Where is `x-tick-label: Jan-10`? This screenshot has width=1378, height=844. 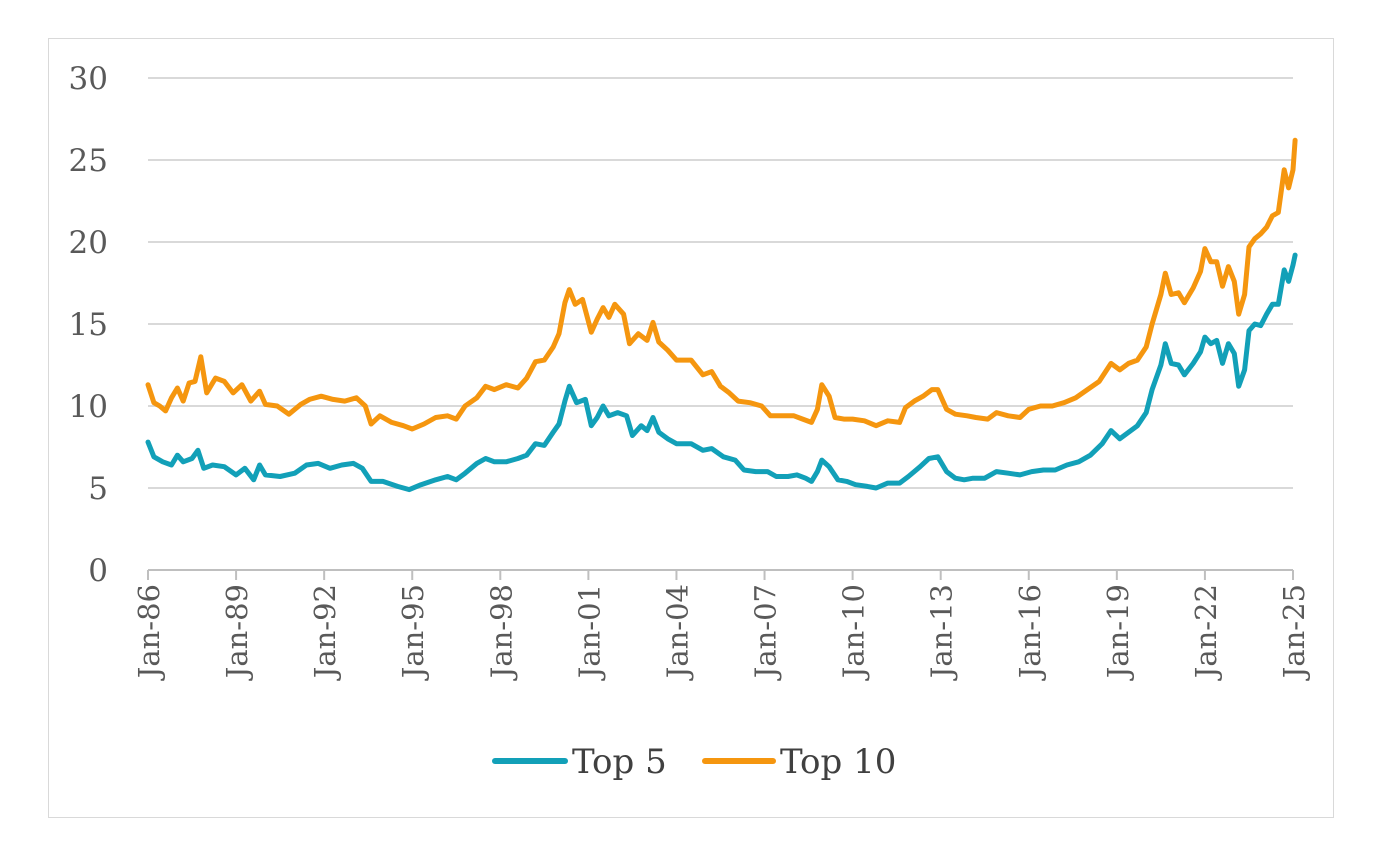 x-tick-label: Jan-10 is located at coordinates (854, 632).